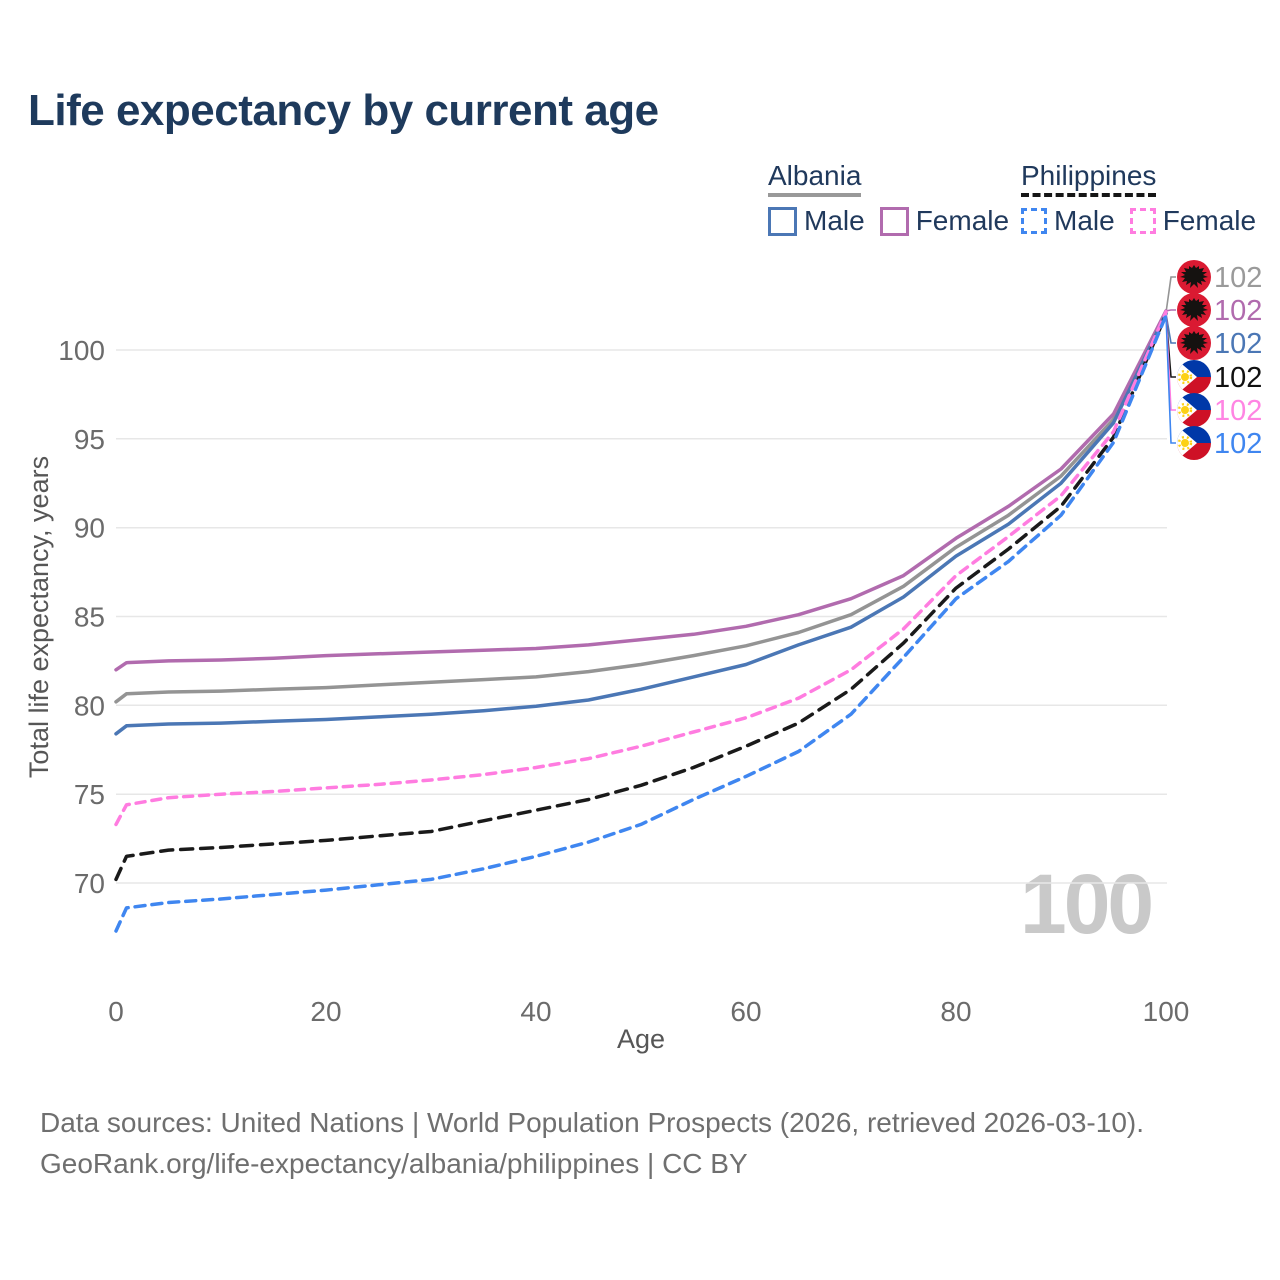 The image size is (1280, 1280). What do you see at coordinates (1238, 444) in the screenshot?
I see `end-value-philippines-male: 102` at bounding box center [1238, 444].